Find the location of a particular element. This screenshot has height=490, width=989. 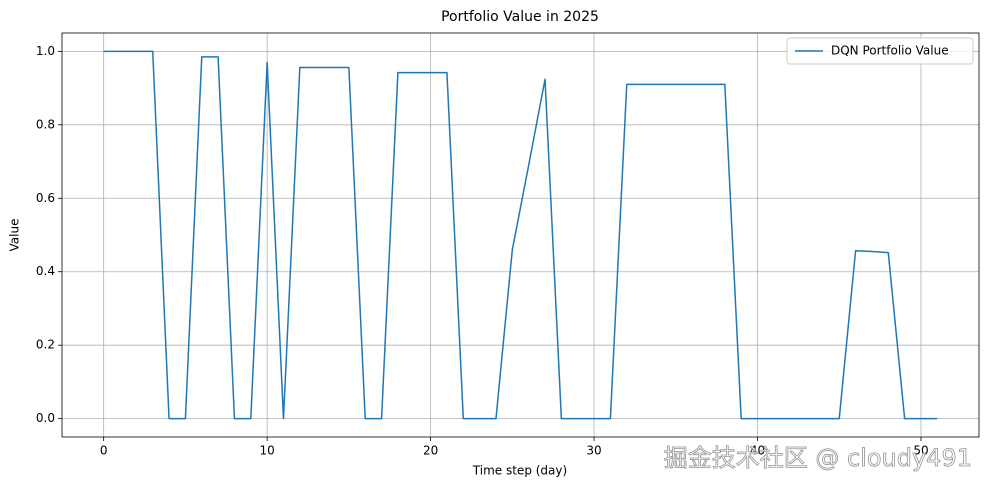

y-tick-label: 0.0 is located at coordinates (45, 418).